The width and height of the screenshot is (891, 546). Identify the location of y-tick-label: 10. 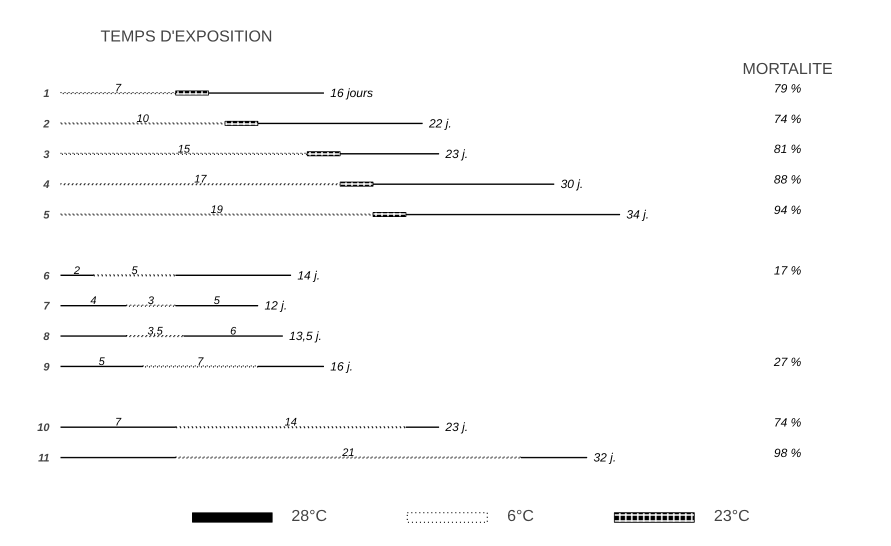
(43, 428).